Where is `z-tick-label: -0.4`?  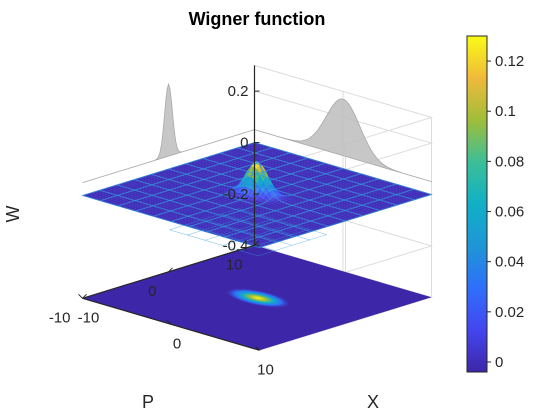
z-tick-label: -0.4 is located at coordinates (236, 245).